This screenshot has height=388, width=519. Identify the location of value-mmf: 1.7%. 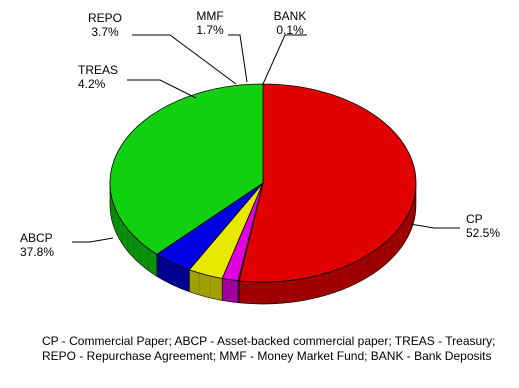
(210, 30).